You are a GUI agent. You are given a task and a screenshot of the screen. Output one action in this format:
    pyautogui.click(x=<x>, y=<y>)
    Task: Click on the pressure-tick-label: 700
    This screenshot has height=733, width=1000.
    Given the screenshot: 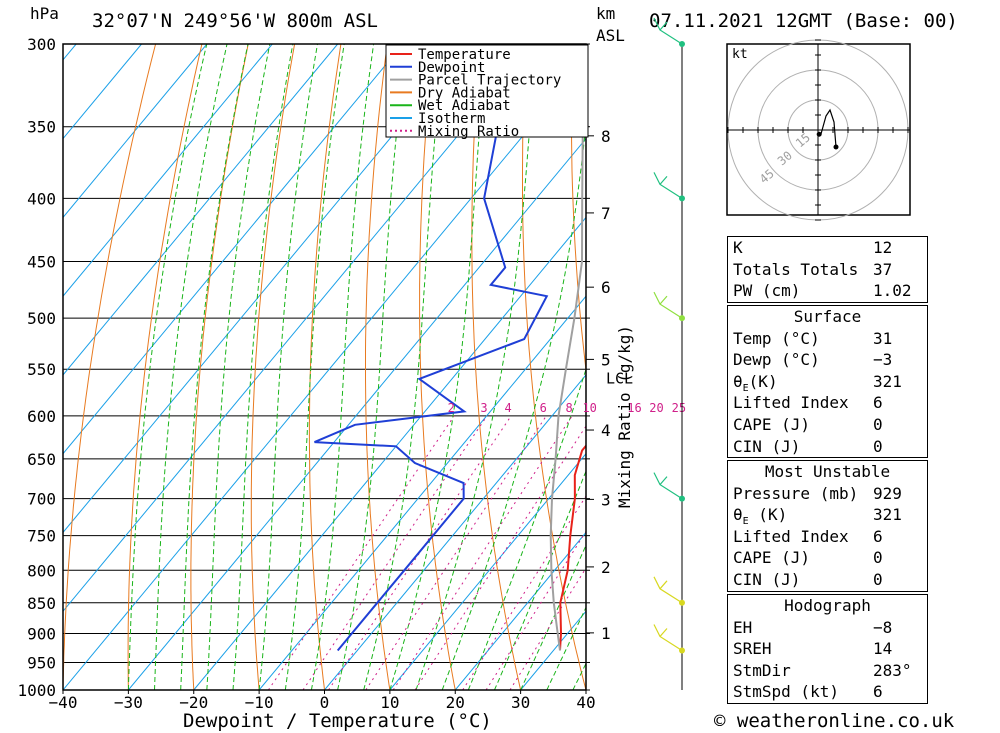 What is the action you would take?
    pyautogui.click(x=41, y=499)
    